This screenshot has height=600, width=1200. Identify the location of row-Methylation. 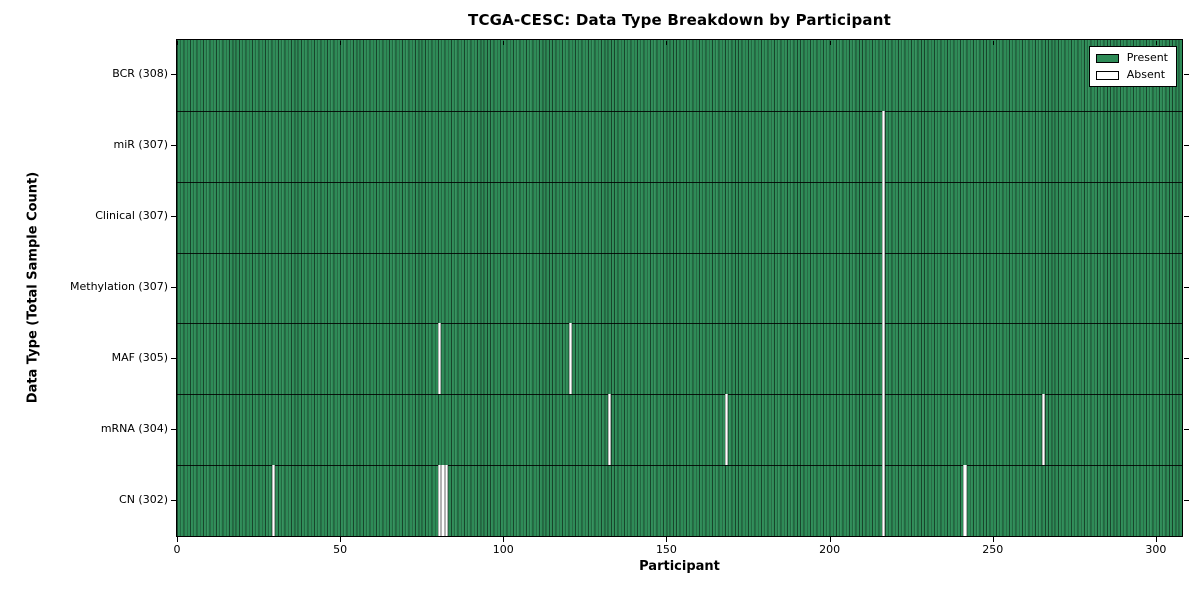
(679, 288).